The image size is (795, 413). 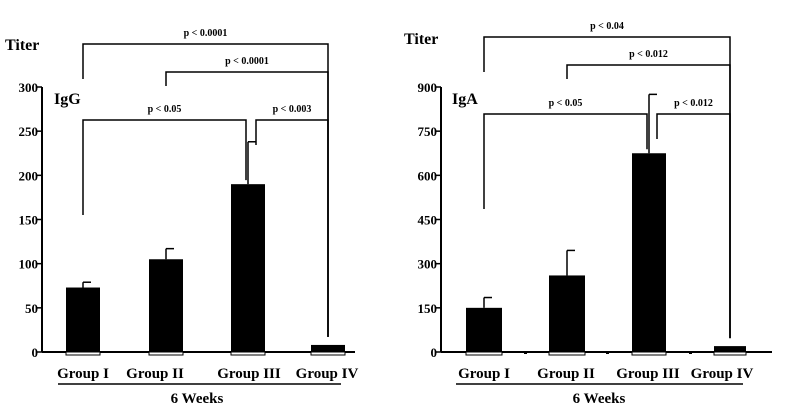 What do you see at coordinates (465, 99) in the screenshot?
I see `panel-label: IgA` at bounding box center [465, 99].